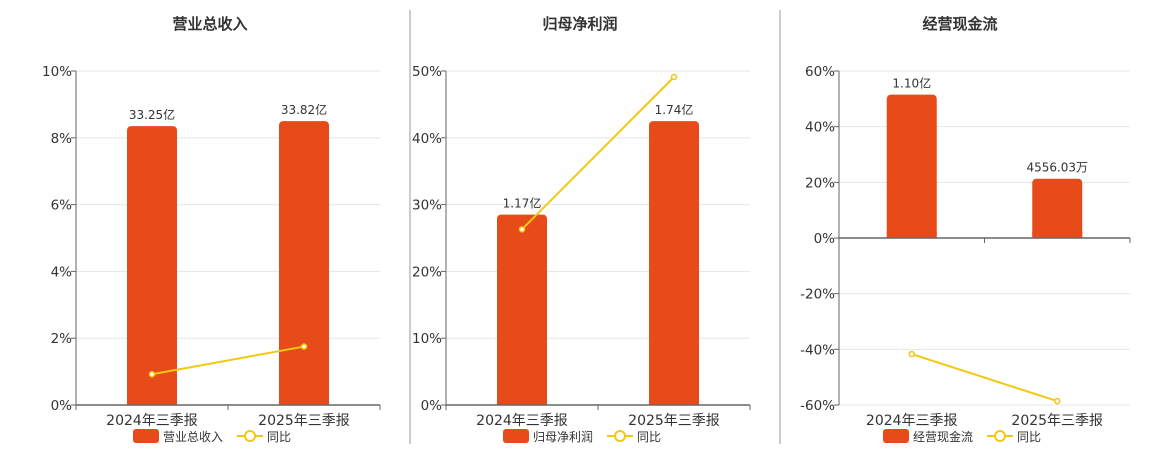 This screenshot has height=450, width=1160. I want to click on y-tick-label: -20%, so click(817, 295).